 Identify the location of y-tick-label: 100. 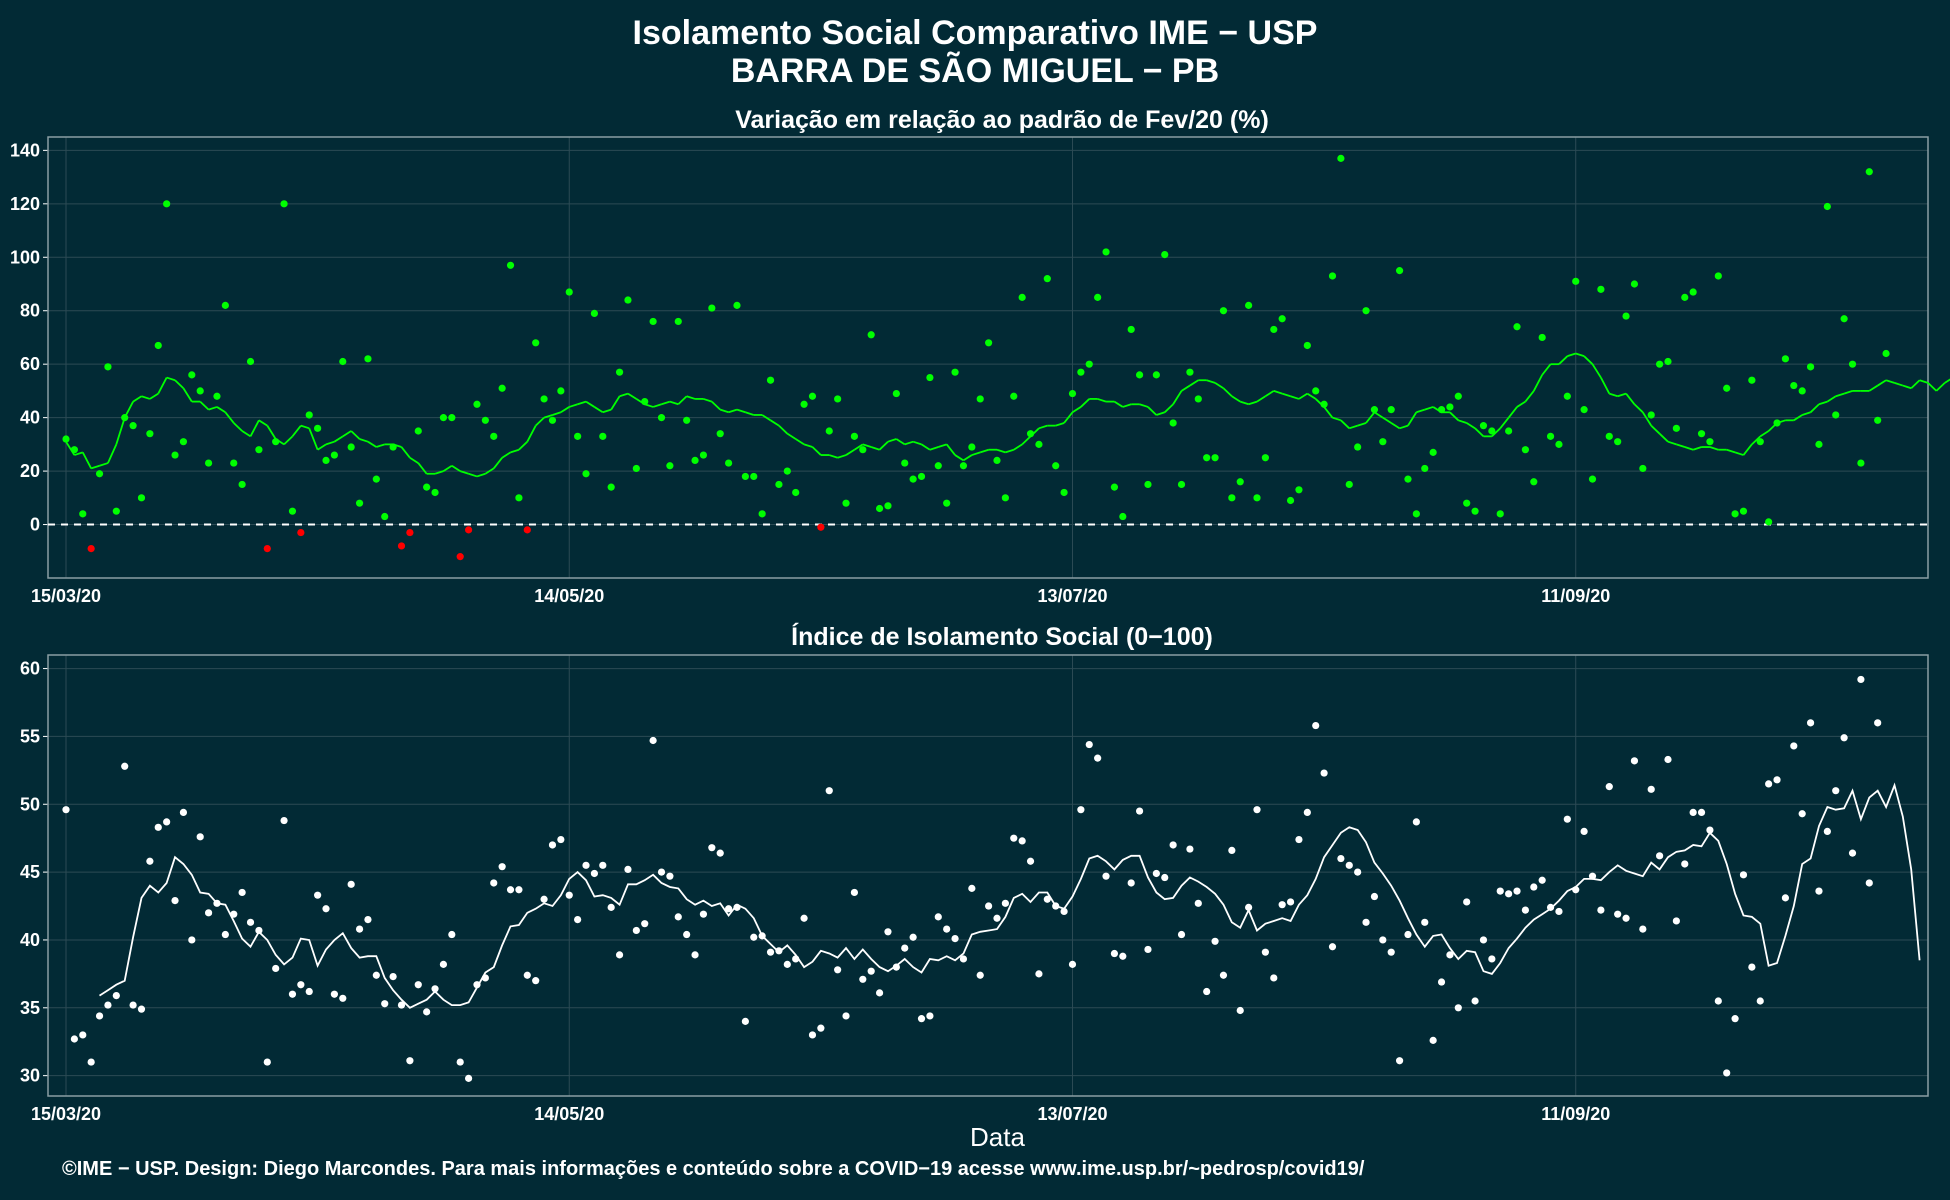
(25, 257).